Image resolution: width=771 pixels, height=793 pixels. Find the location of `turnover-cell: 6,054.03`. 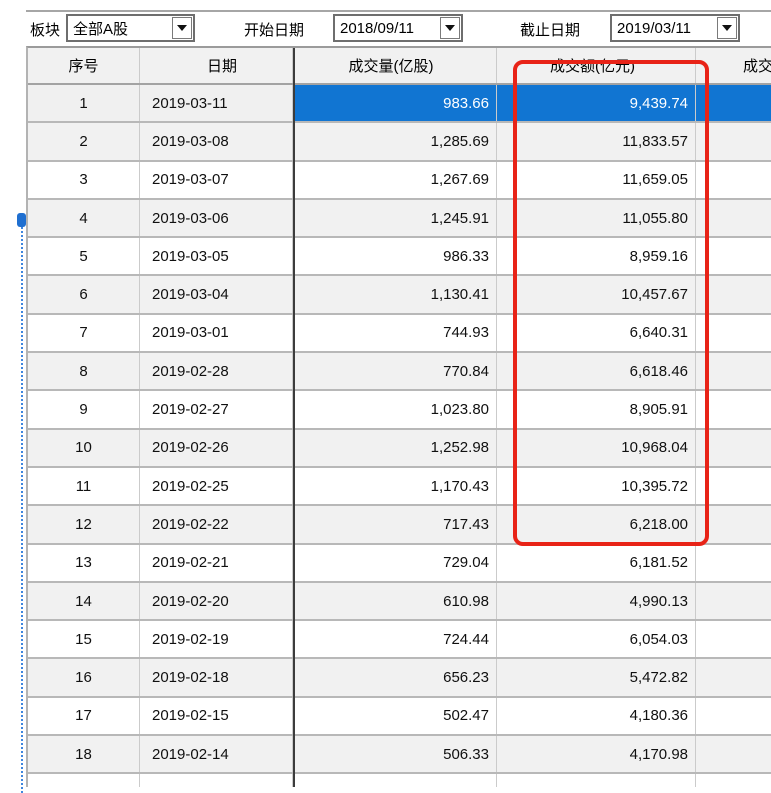

turnover-cell: 6,054.03 is located at coordinates (596, 639).